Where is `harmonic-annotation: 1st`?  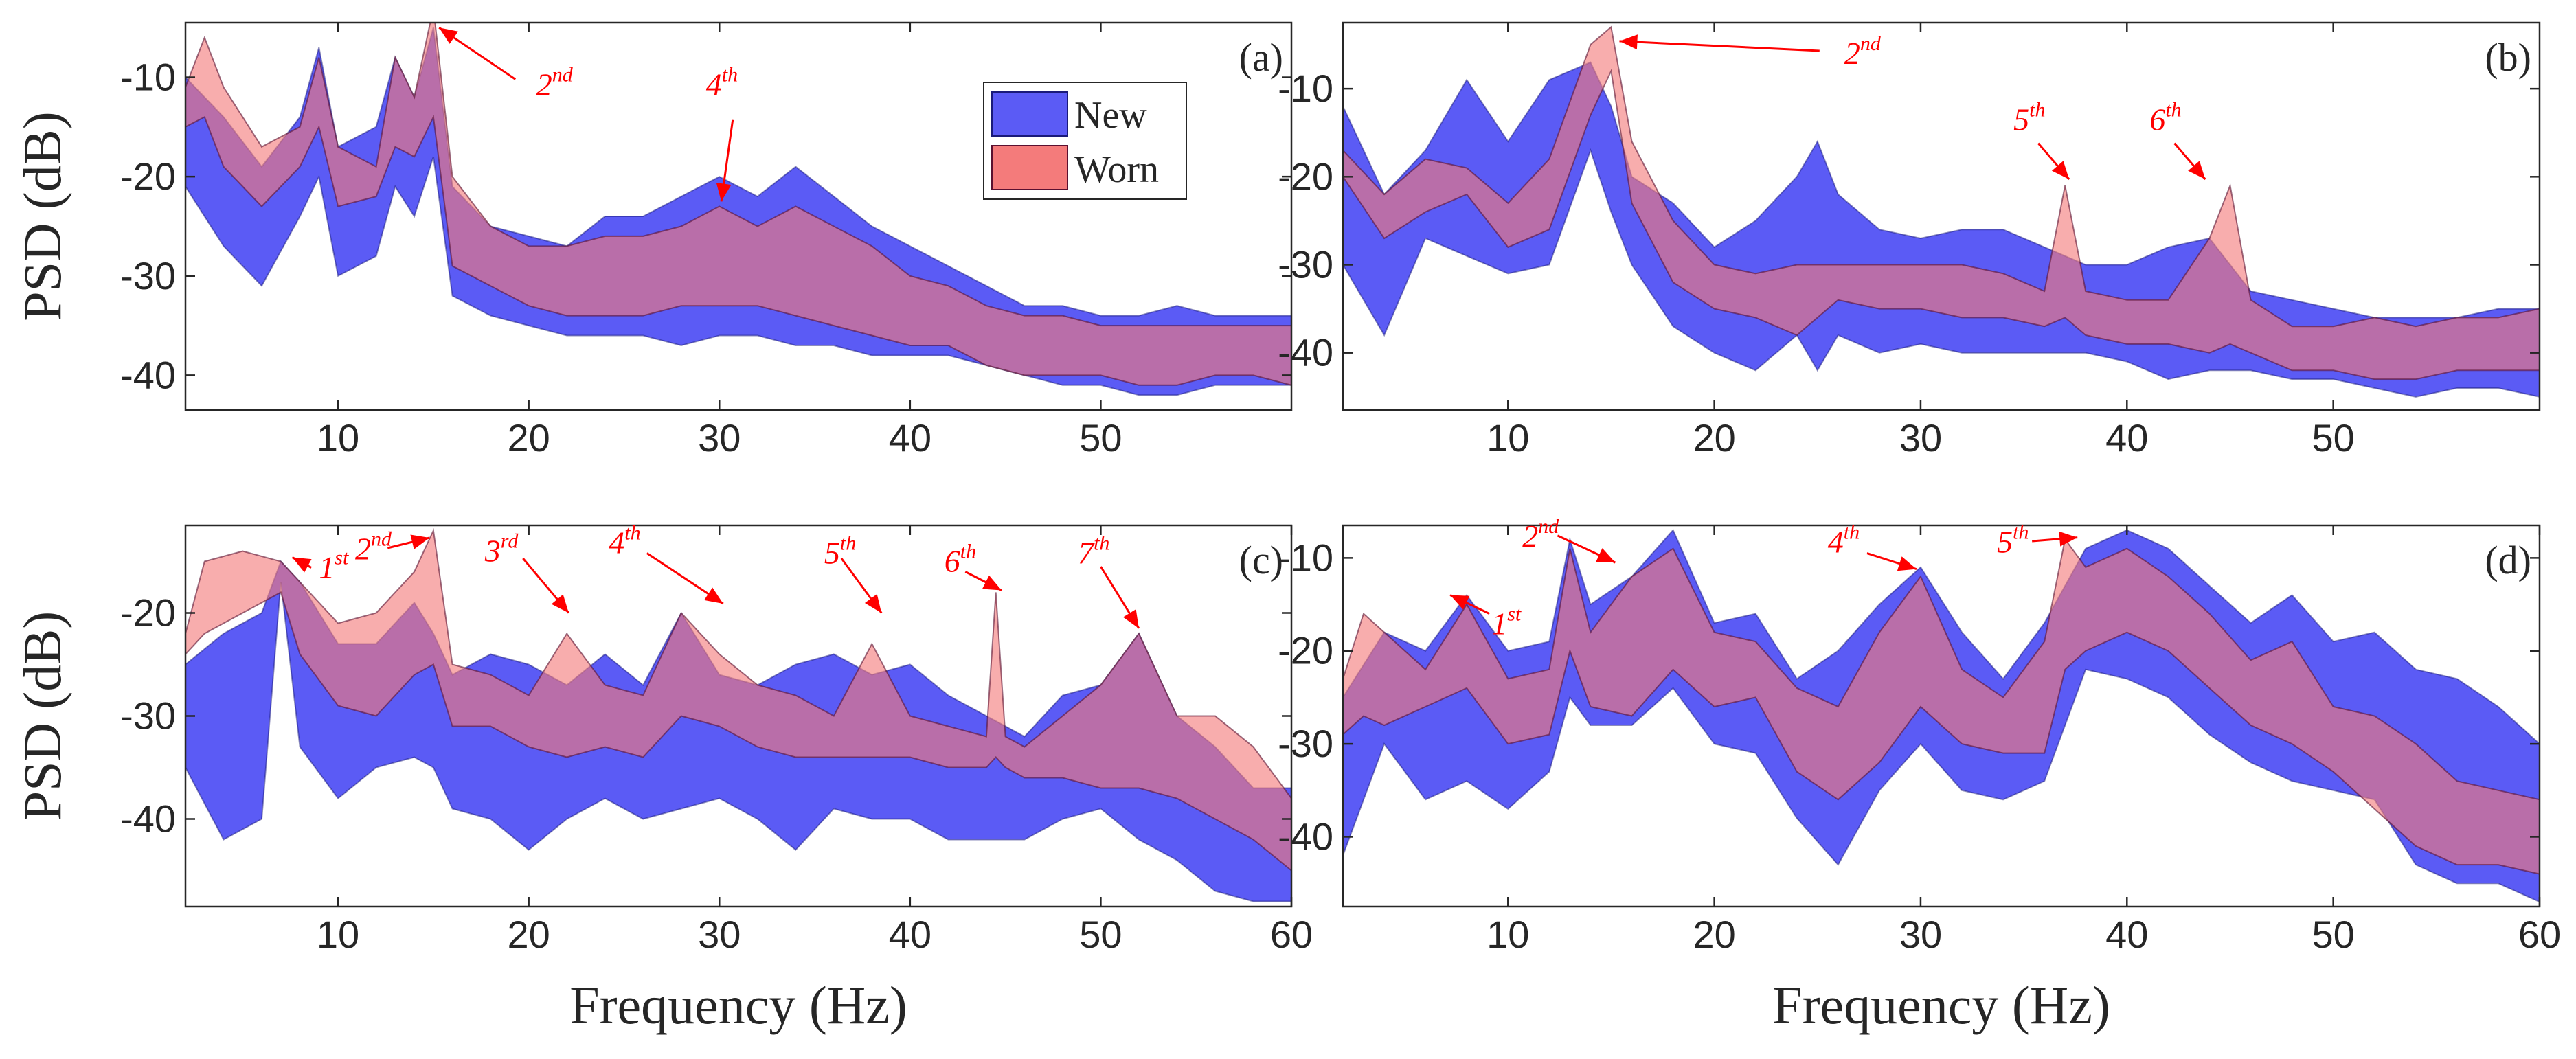
harmonic-annotation: 1st is located at coordinates (320, 566).